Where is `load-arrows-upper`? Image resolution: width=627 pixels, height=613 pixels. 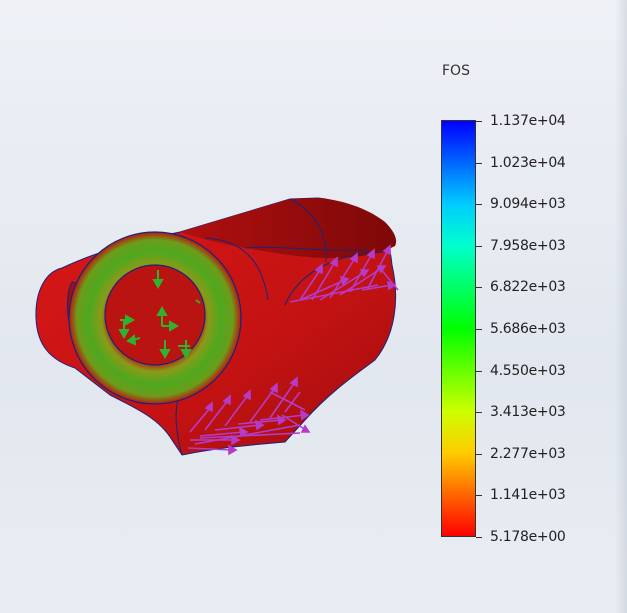 load-arrows-upper is located at coordinates (344, 273).